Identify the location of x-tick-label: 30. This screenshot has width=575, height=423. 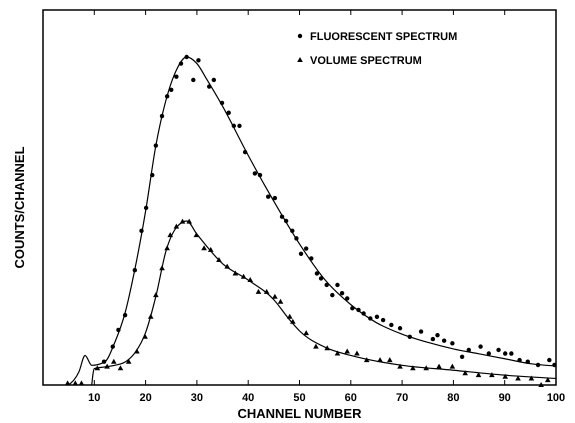
(197, 398).